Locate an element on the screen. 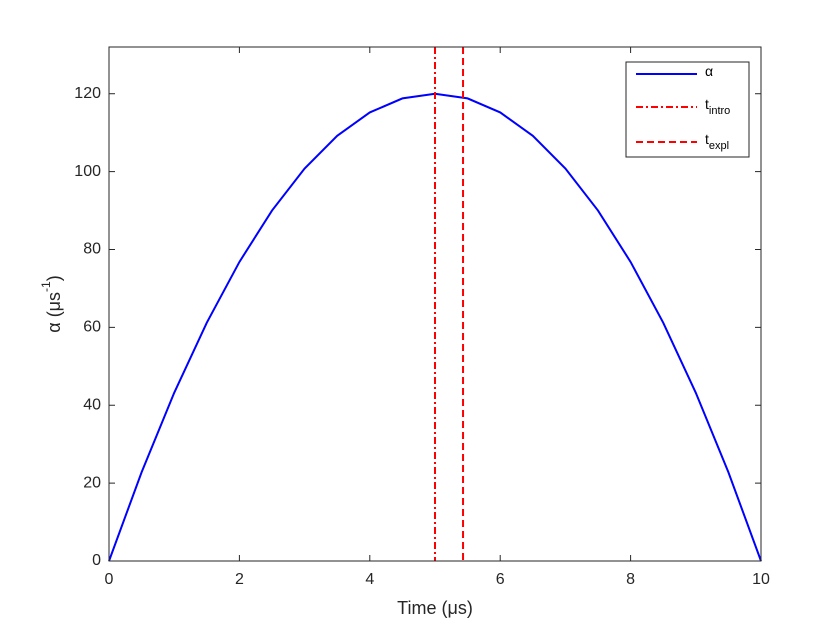 The width and height of the screenshot is (840, 630). y-tick-label: 0 is located at coordinates (96, 560).